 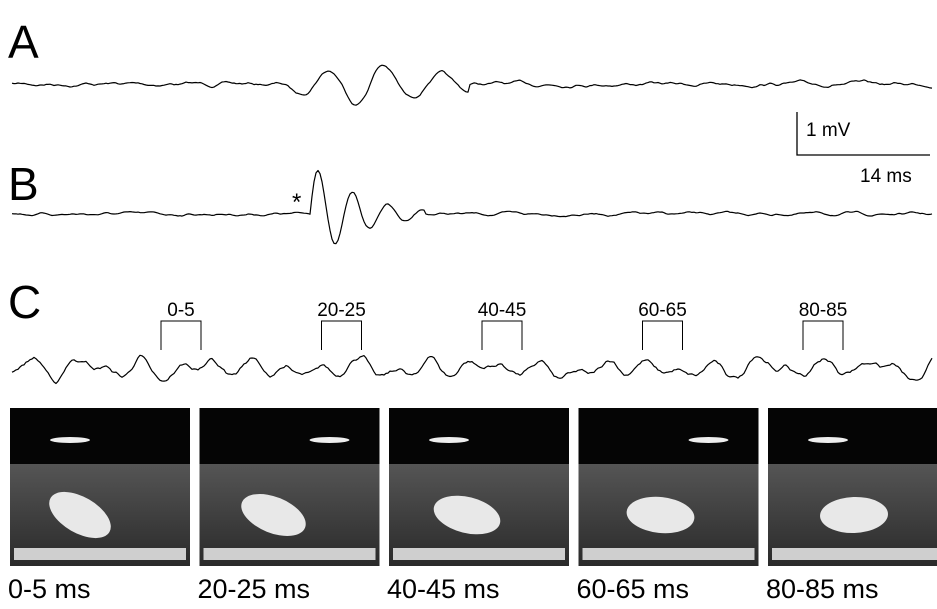 What do you see at coordinates (23, 42) in the screenshot?
I see `panel-label: A` at bounding box center [23, 42].